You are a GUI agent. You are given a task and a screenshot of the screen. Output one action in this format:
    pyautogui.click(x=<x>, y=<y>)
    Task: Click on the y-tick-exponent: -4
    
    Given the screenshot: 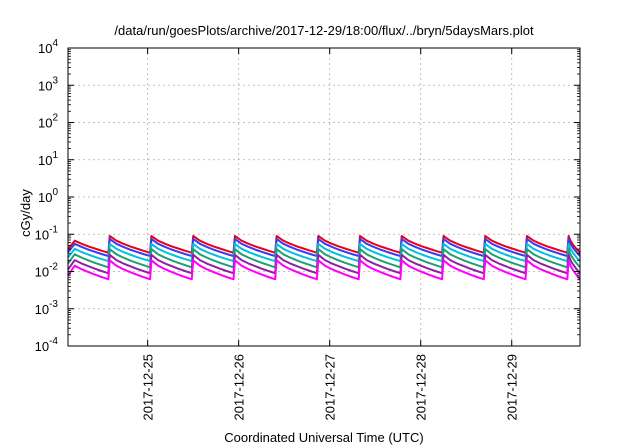 What is the action you would take?
    pyautogui.click(x=53, y=341)
    